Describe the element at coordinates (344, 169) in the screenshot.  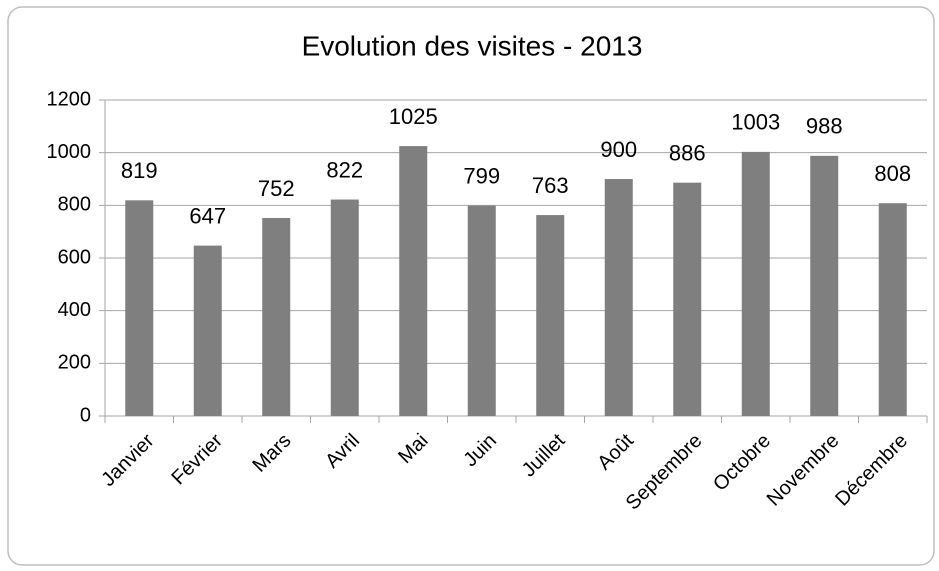
I see `data-label: 822` at that location.